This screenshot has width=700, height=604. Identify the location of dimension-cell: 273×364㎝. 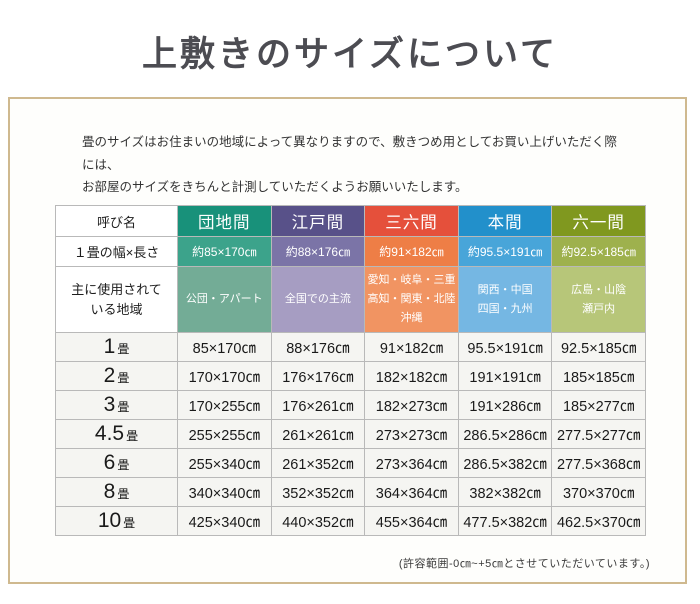
(411, 463).